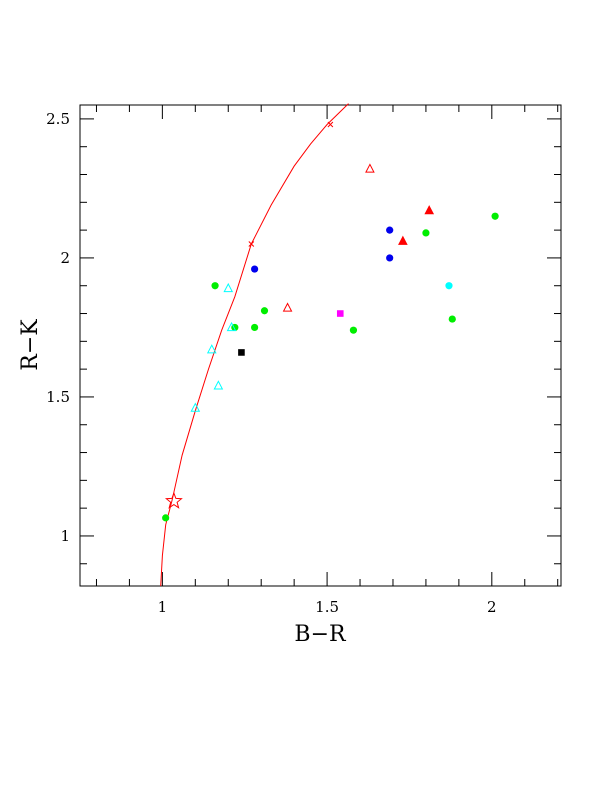 The width and height of the screenshot is (612, 792). Describe the element at coordinates (492, 607) in the screenshot. I see `x-tick-label: 2` at that location.